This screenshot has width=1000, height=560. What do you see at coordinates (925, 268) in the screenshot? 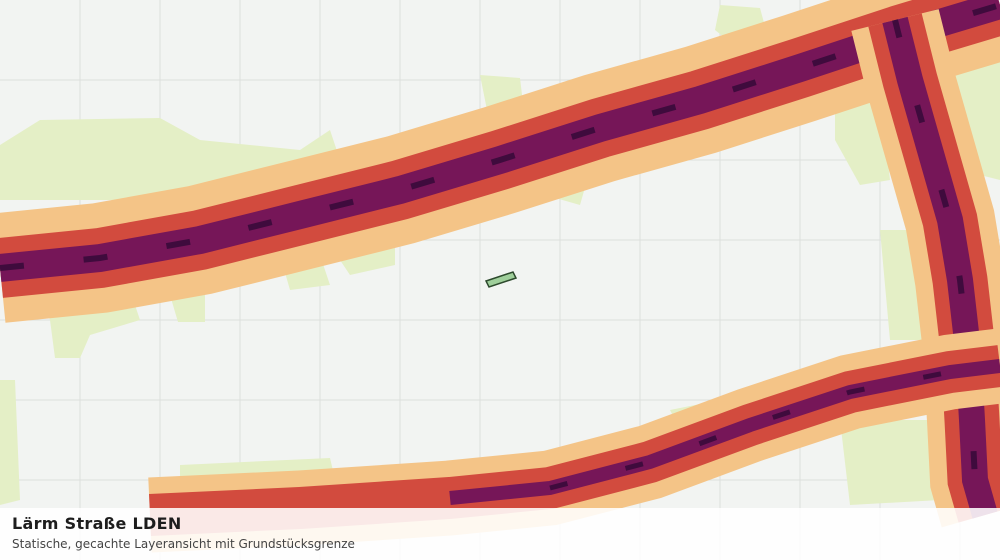
I see `noise-band-road-b` at bounding box center [925, 268].